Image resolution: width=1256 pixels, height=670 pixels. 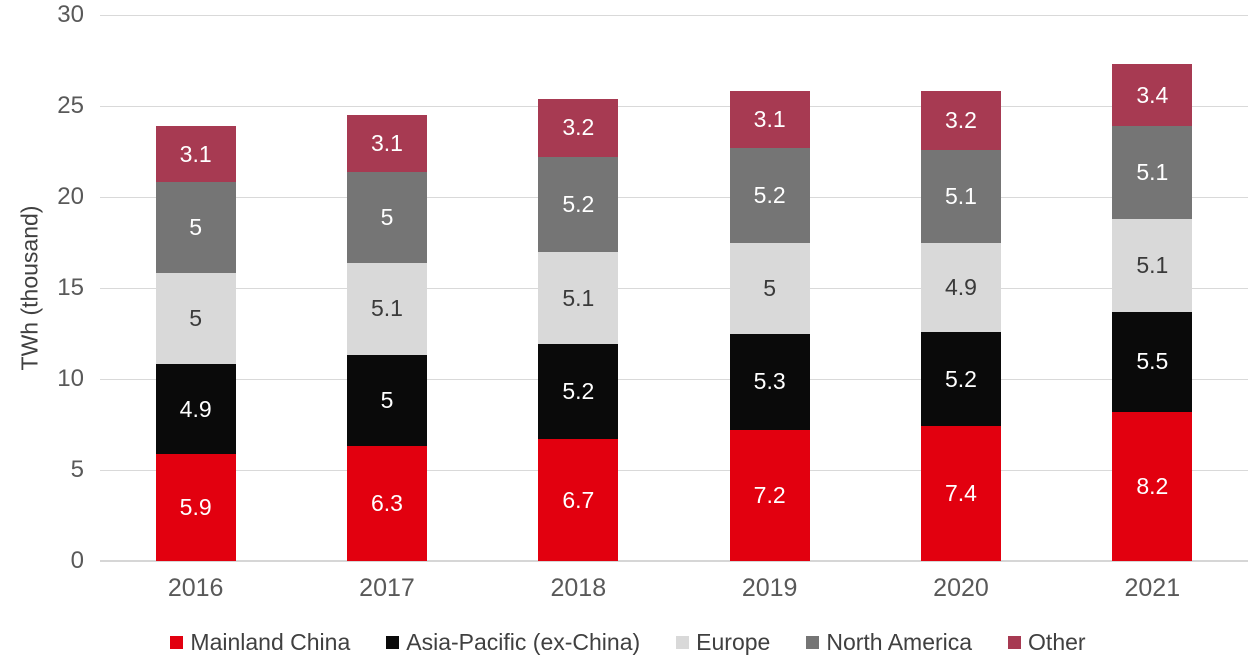 I want to click on bar-segment-mainland-china: 5.9, so click(x=195, y=507).